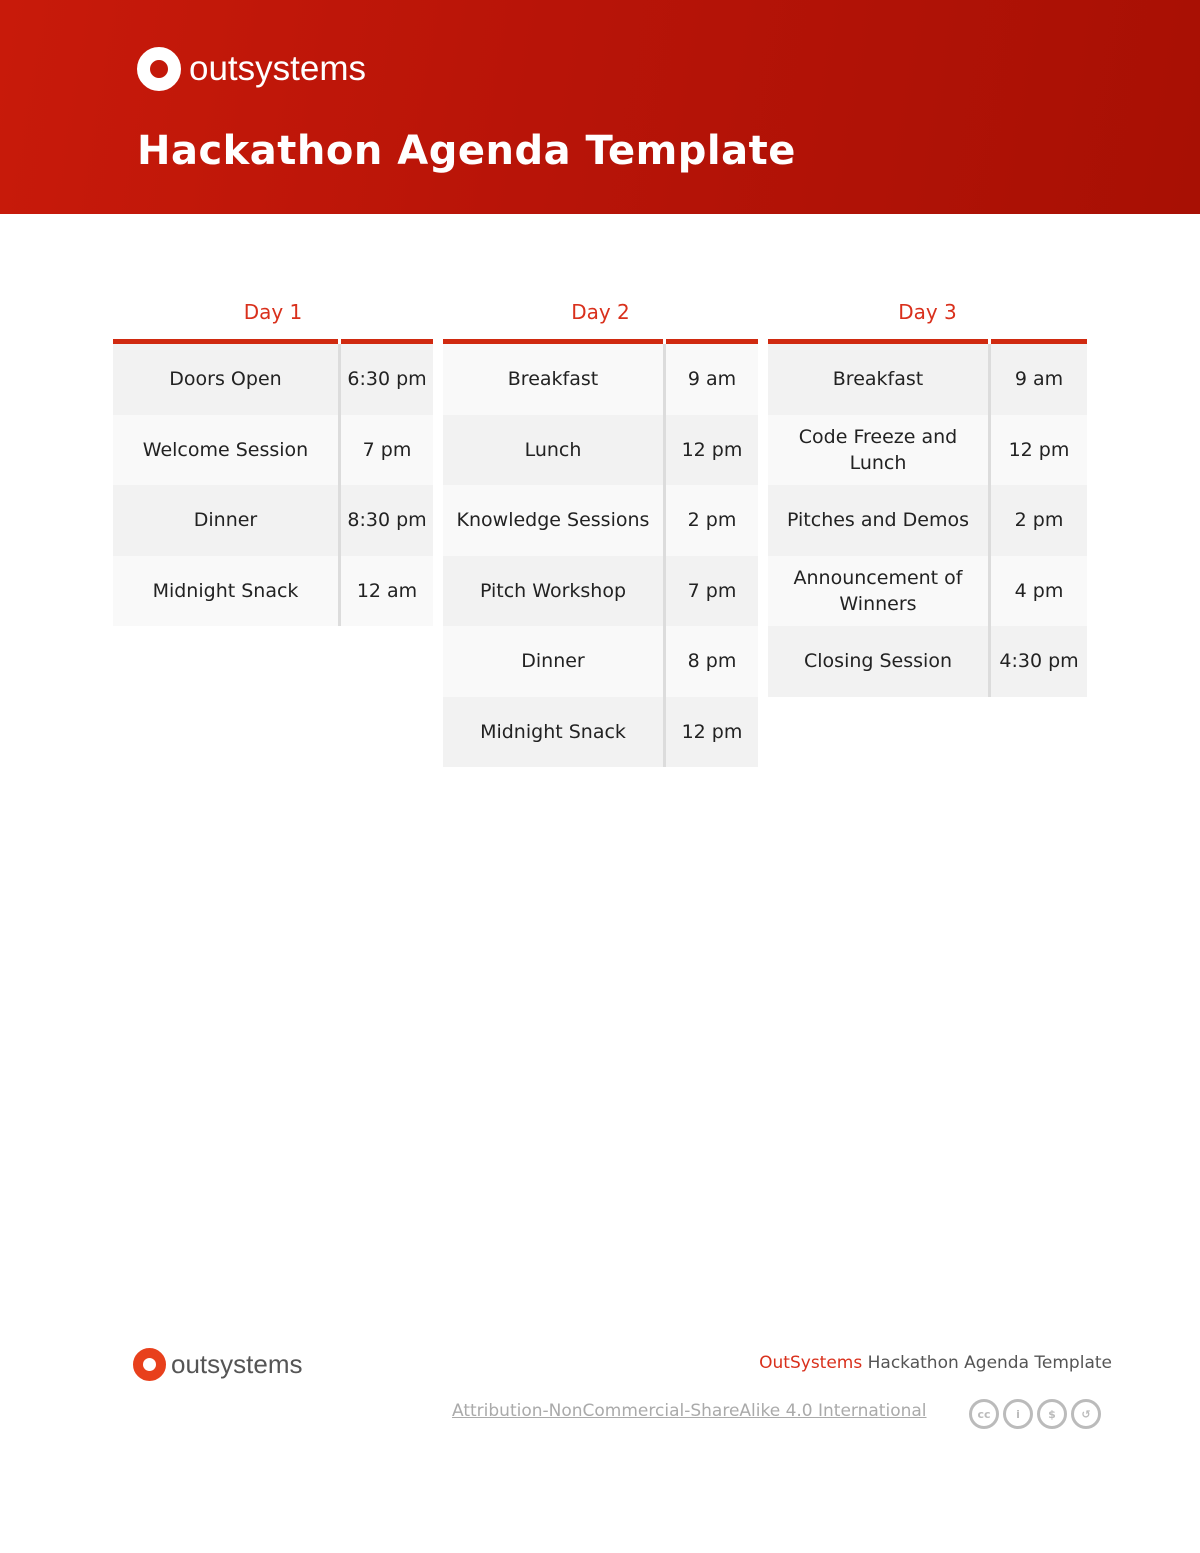 Image resolution: width=1200 pixels, height=1553 pixels. I want to click on table-row: Doors Open 6:30 pm, so click(273, 379).